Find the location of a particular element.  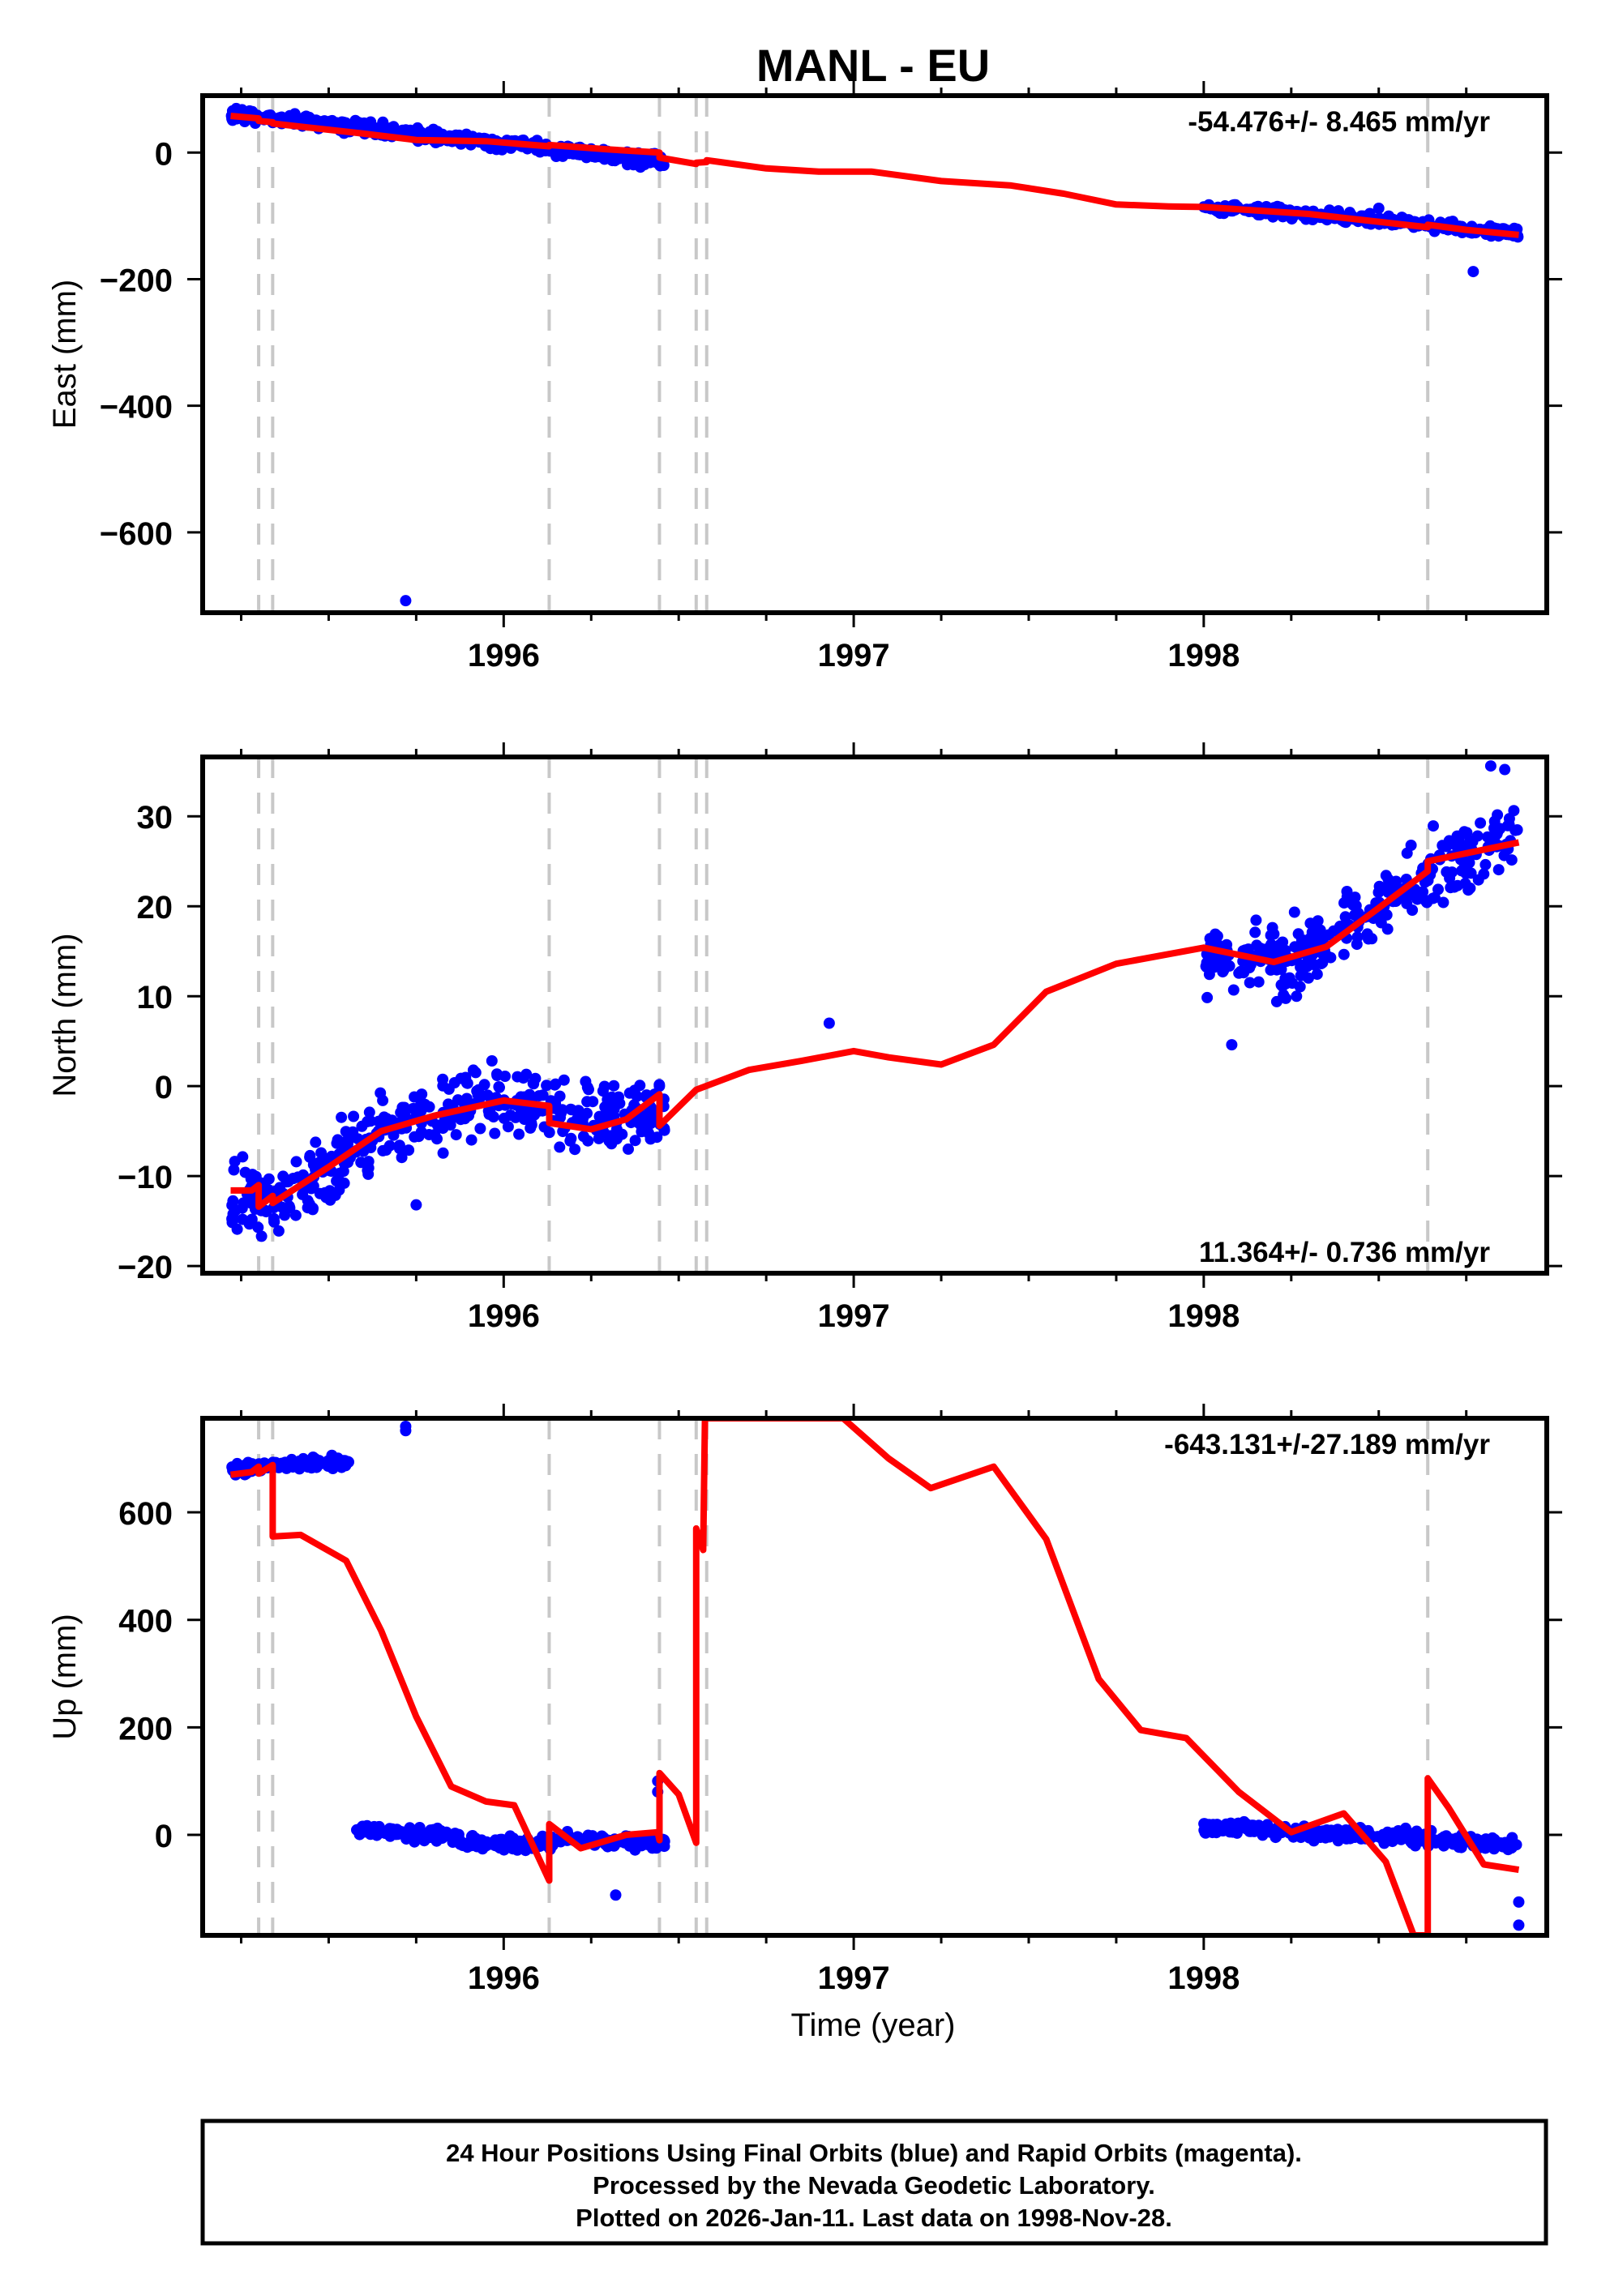

y-tick-label: 30 is located at coordinates (155, 818).